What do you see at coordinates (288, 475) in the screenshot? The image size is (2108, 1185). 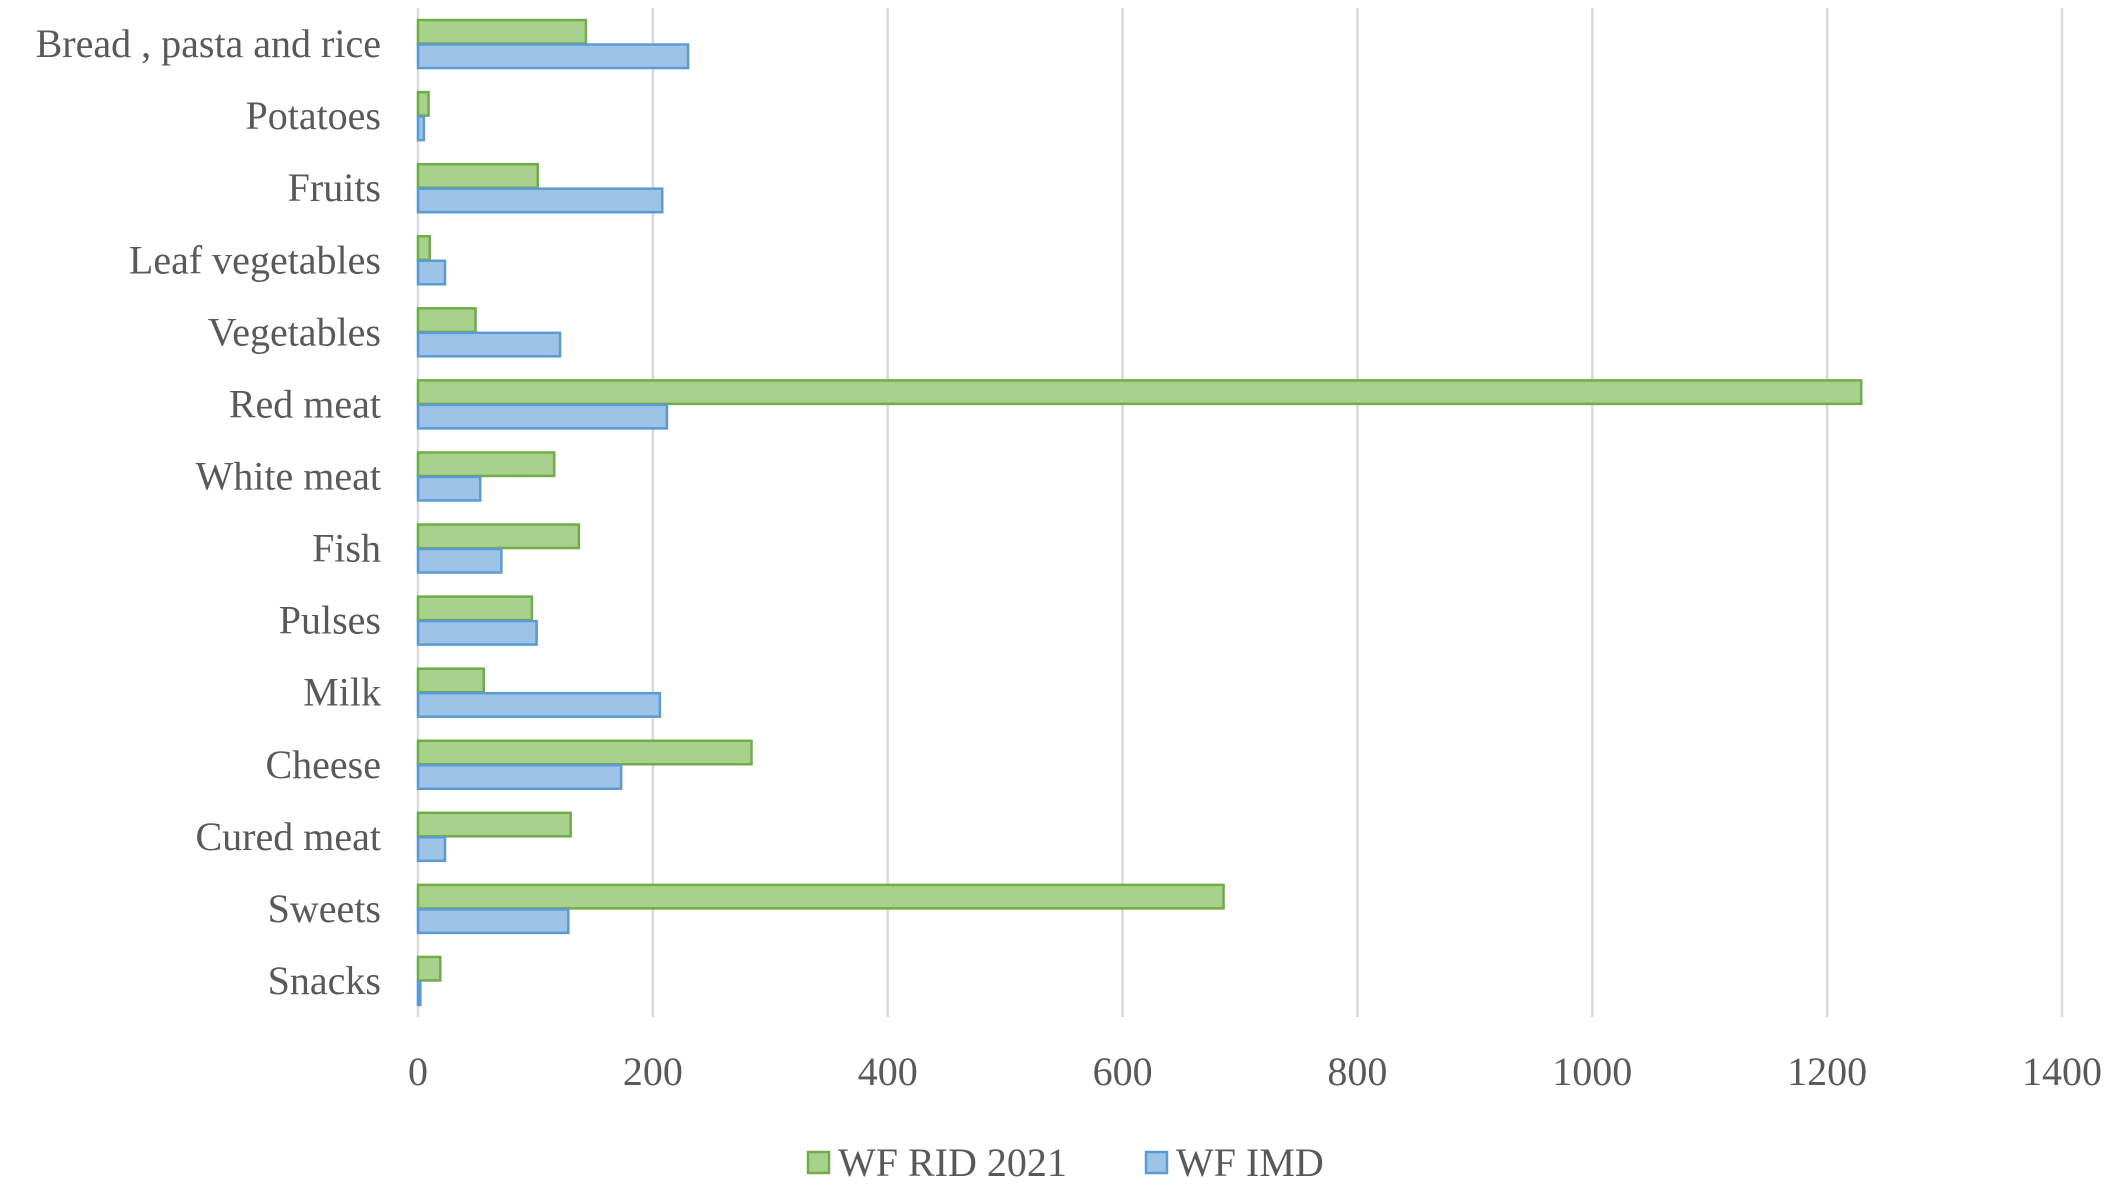 I see `category-label: White meat` at bounding box center [288, 475].